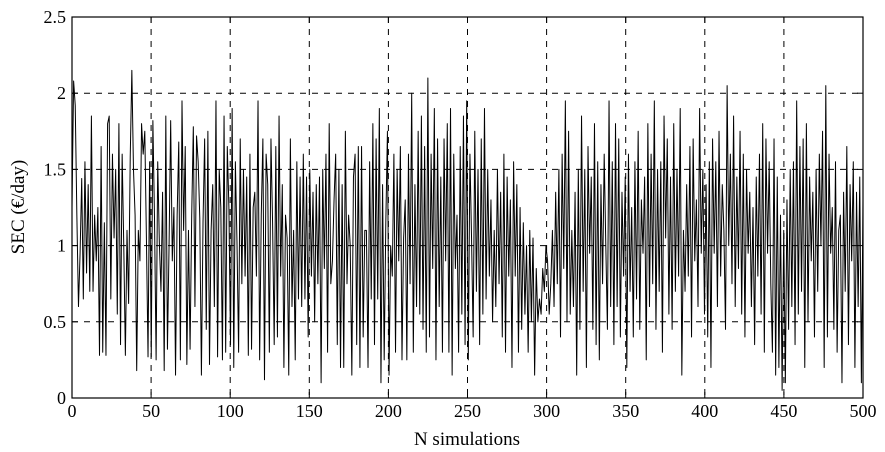 The height and width of the screenshot is (452, 885). Describe the element at coordinates (309, 411) in the screenshot. I see `x-tick-label: 150` at that location.